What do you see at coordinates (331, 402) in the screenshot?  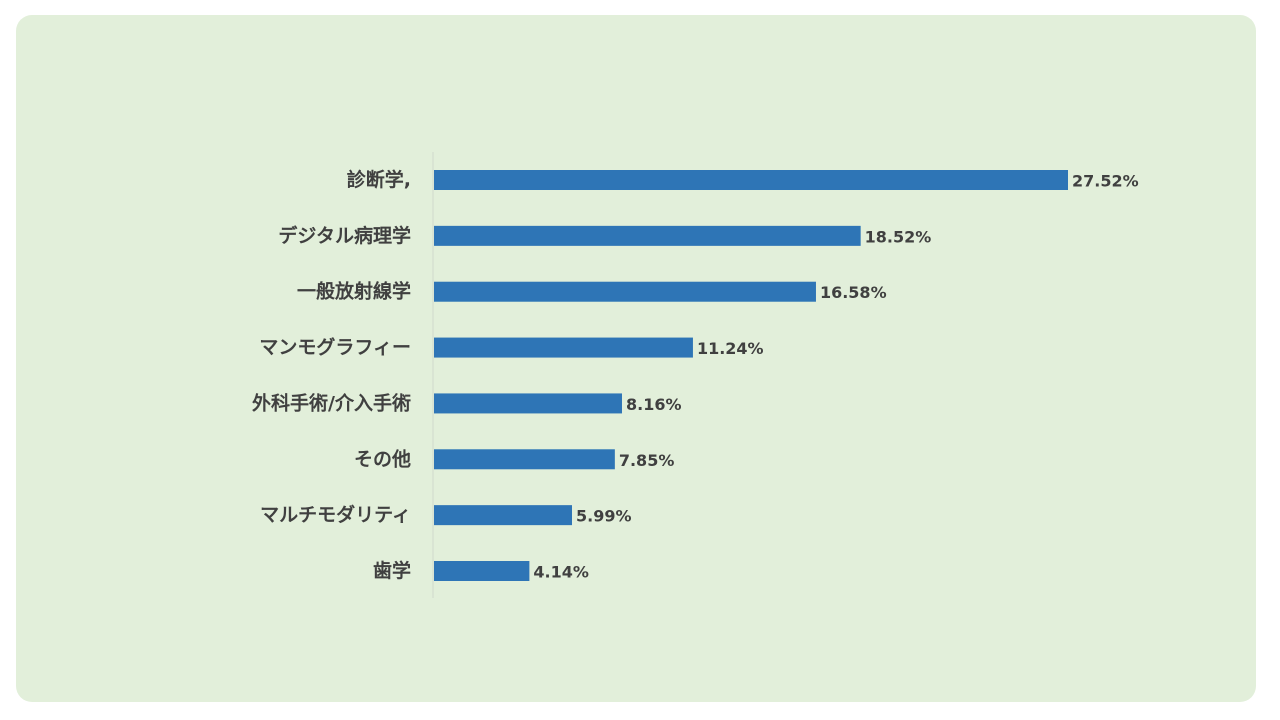 I see `category-label: 外科手術/介入手術` at bounding box center [331, 402].